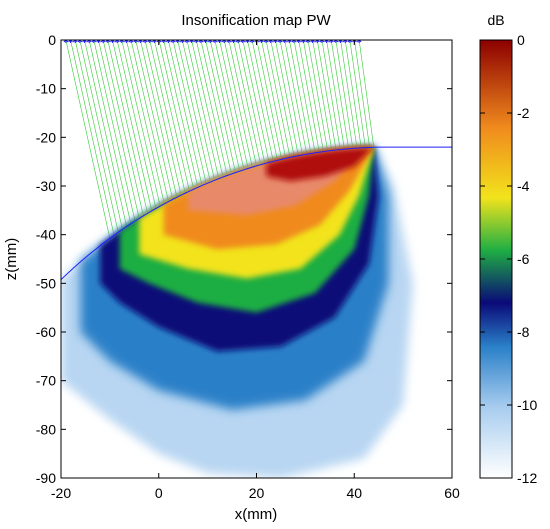  Describe the element at coordinates (256, 514) in the screenshot. I see `x-axis-label: x(mm)` at that location.